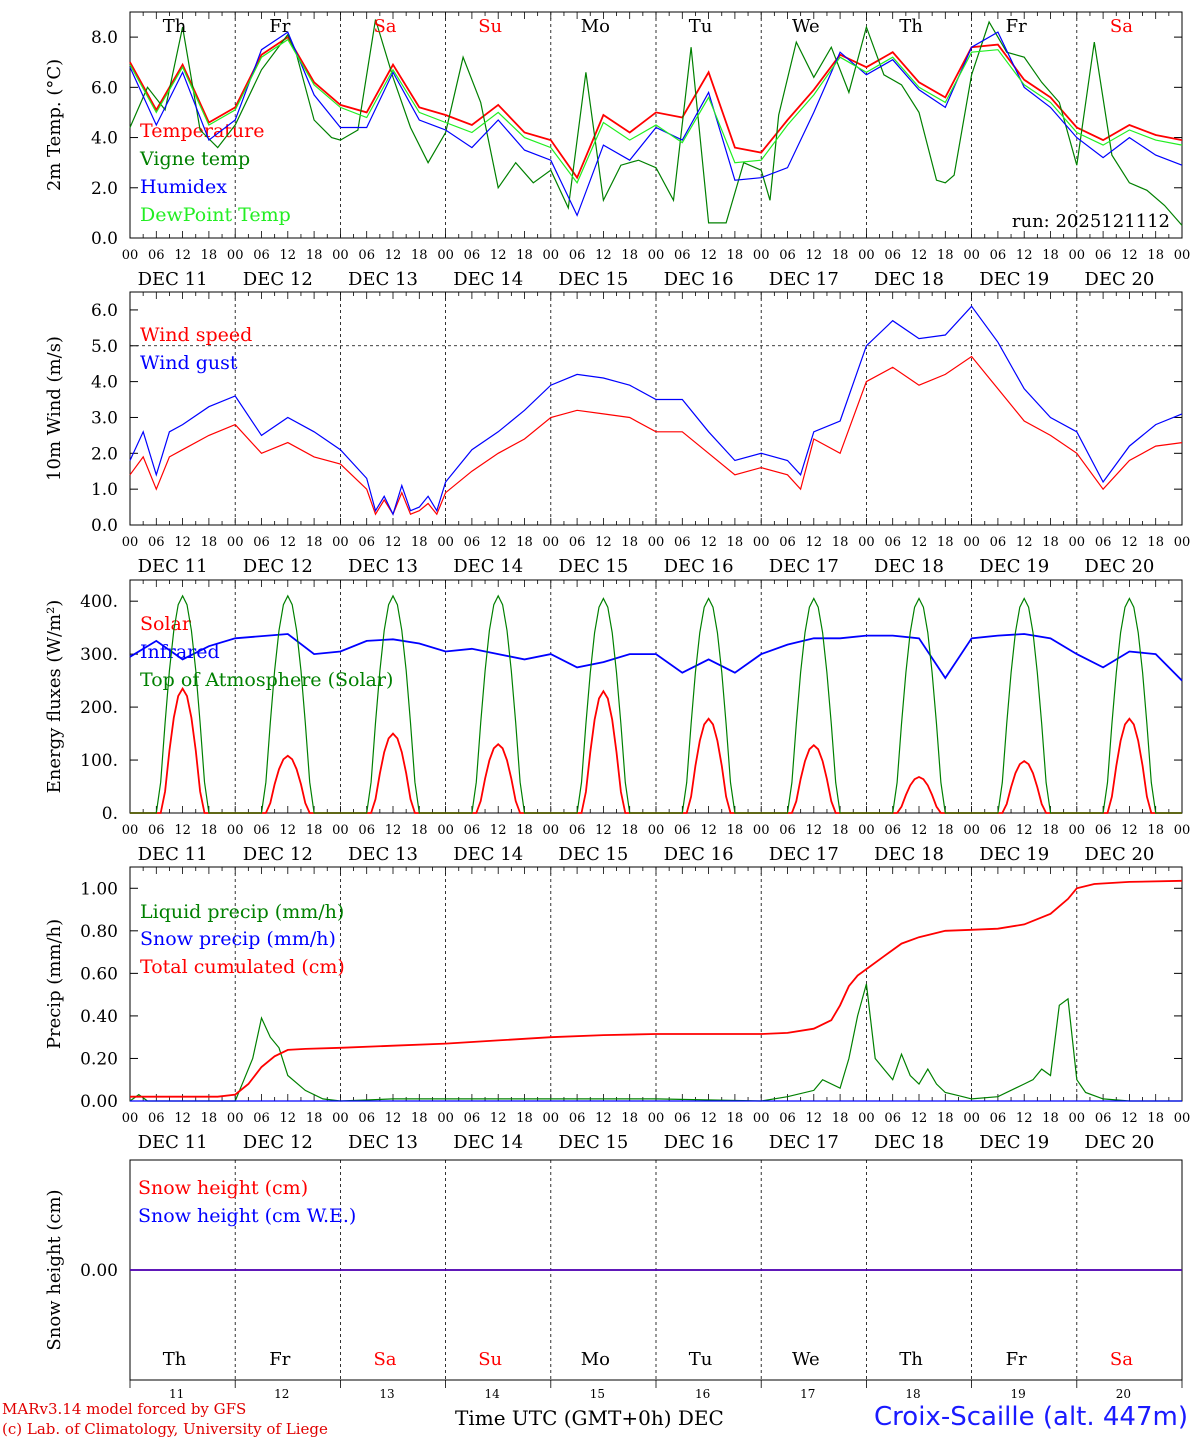 The height and width of the screenshot is (1440, 1194). Describe the element at coordinates (104, 418) in the screenshot. I see `y-tick-label: 3.0` at that location.